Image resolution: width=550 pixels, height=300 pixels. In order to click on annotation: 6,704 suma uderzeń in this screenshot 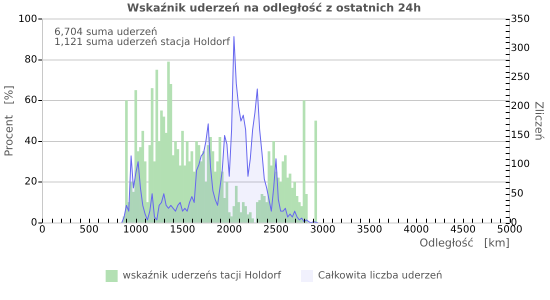, I will do `click(106, 32)`.